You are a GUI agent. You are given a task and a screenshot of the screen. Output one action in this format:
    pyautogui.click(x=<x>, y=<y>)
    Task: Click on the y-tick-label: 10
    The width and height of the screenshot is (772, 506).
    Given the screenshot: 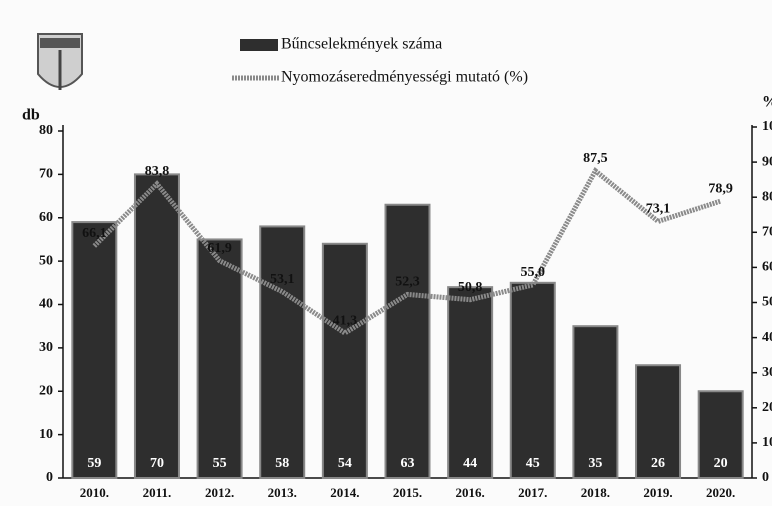 What is the action you would take?
    pyautogui.click(x=46, y=434)
    